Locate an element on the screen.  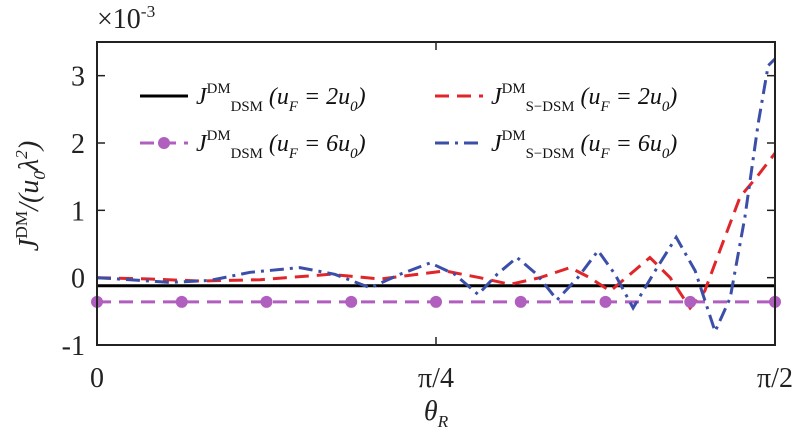
y-tick-label: 1 is located at coordinates (78, 211).